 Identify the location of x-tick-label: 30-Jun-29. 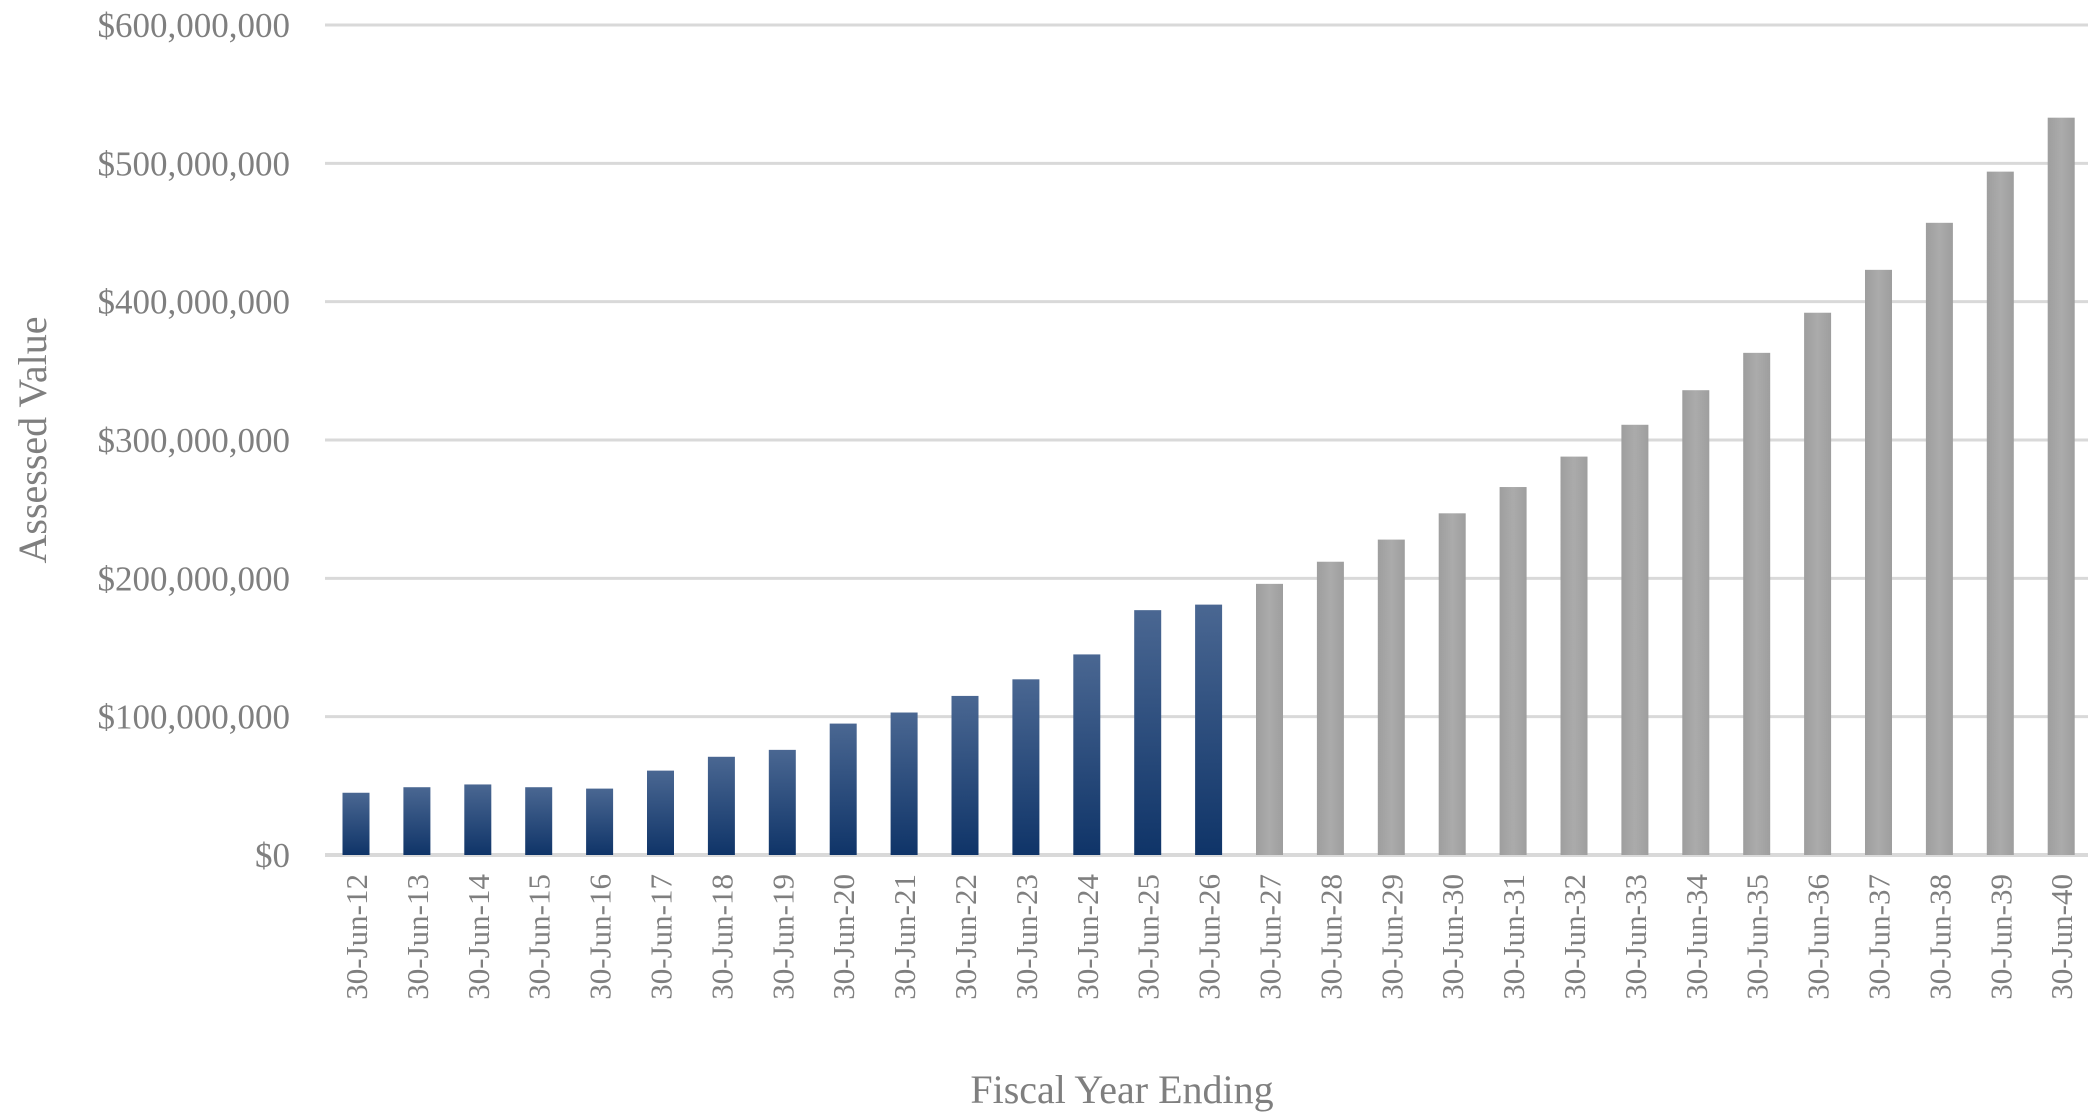
(1391, 937).